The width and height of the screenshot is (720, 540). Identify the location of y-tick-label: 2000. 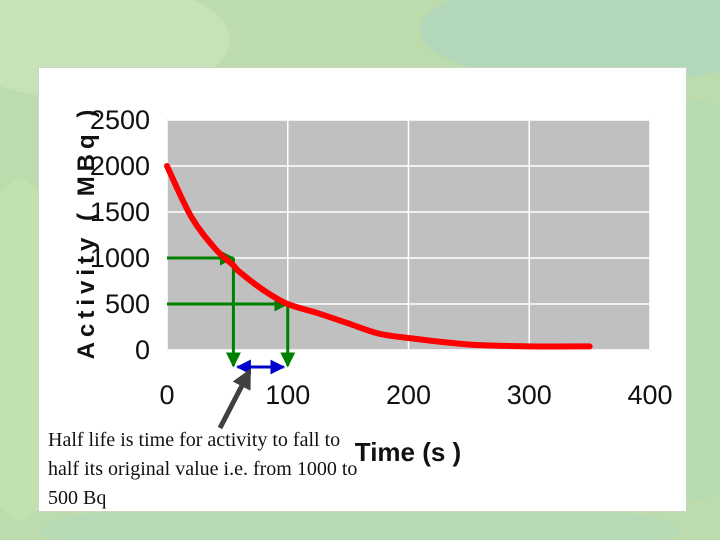
(120, 166).